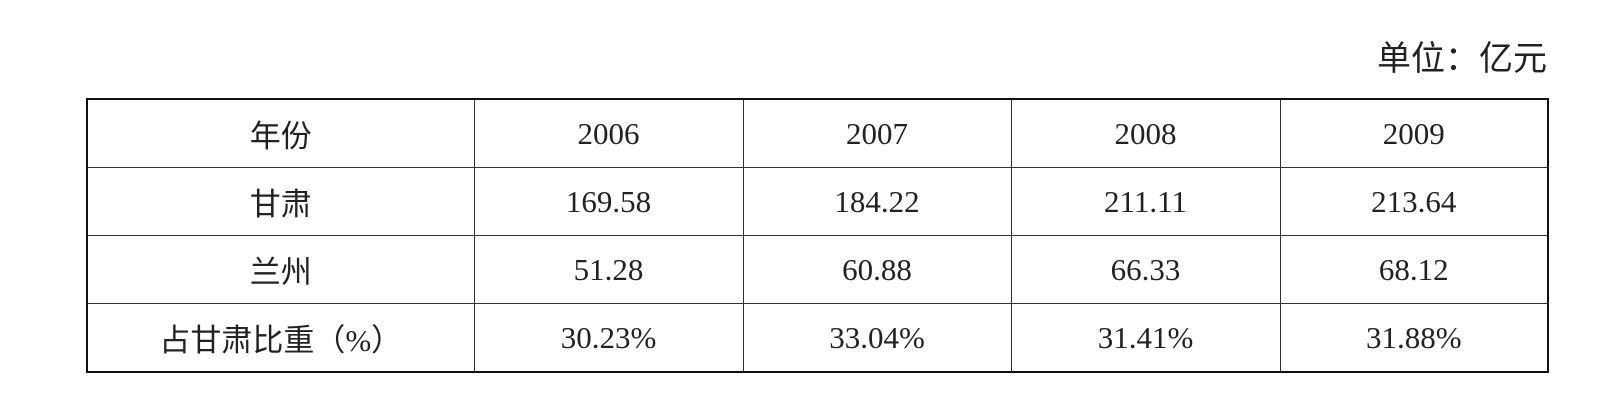 This screenshot has width=1621, height=415. Describe the element at coordinates (877, 133) in the screenshot. I see `cell: 2007` at that location.